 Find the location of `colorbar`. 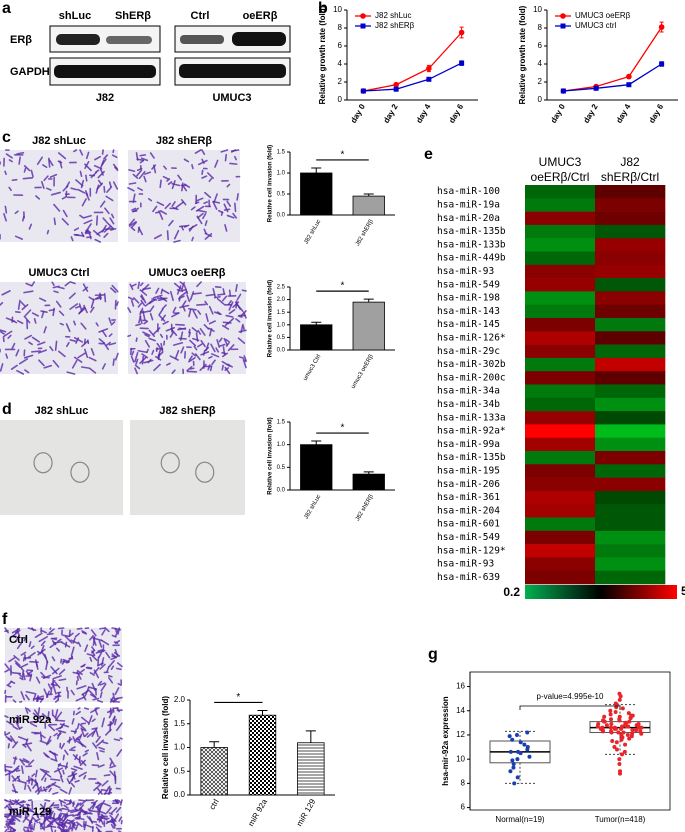

colorbar is located at coordinates (601, 592).